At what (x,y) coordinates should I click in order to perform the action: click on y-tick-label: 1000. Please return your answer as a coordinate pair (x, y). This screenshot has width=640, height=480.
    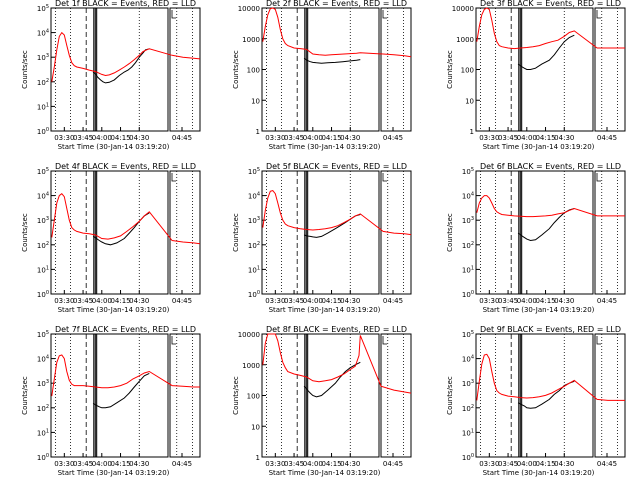
    Looking at the image, I should click on (465, 40).